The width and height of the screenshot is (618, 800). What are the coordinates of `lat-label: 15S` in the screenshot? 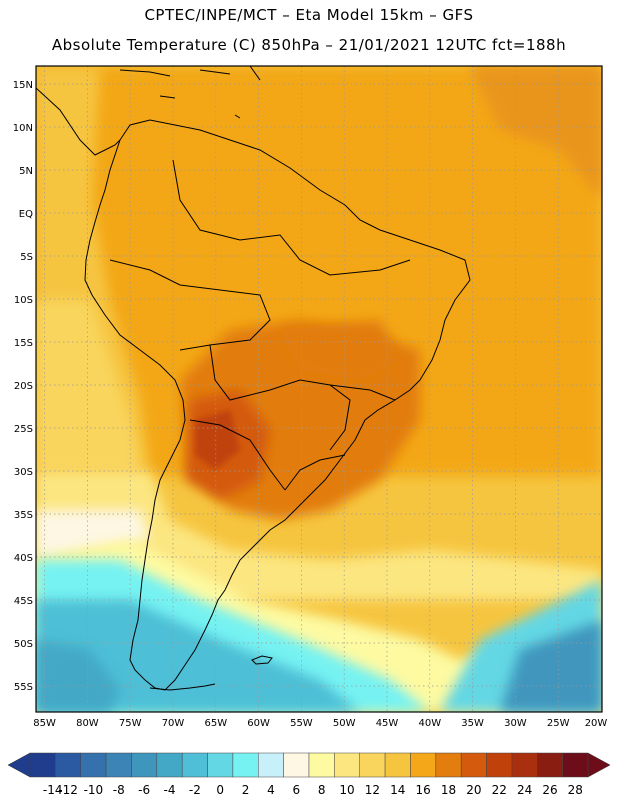 It's located at (23, 343).